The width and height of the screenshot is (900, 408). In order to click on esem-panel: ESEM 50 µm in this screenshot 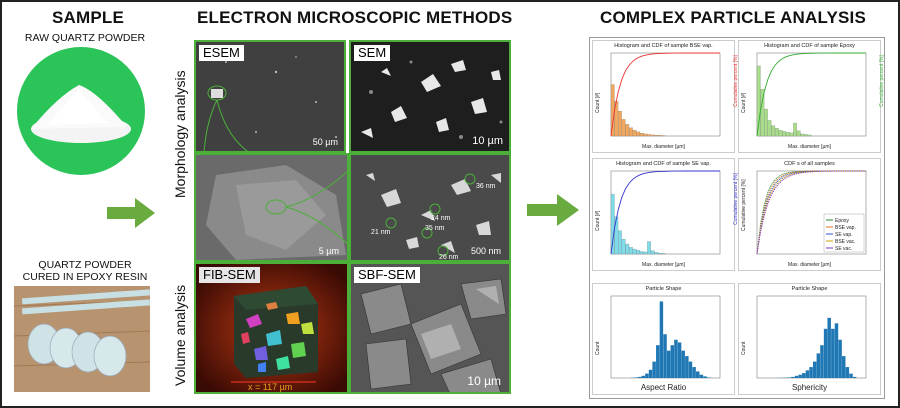, I will do `click(270, 96)`.